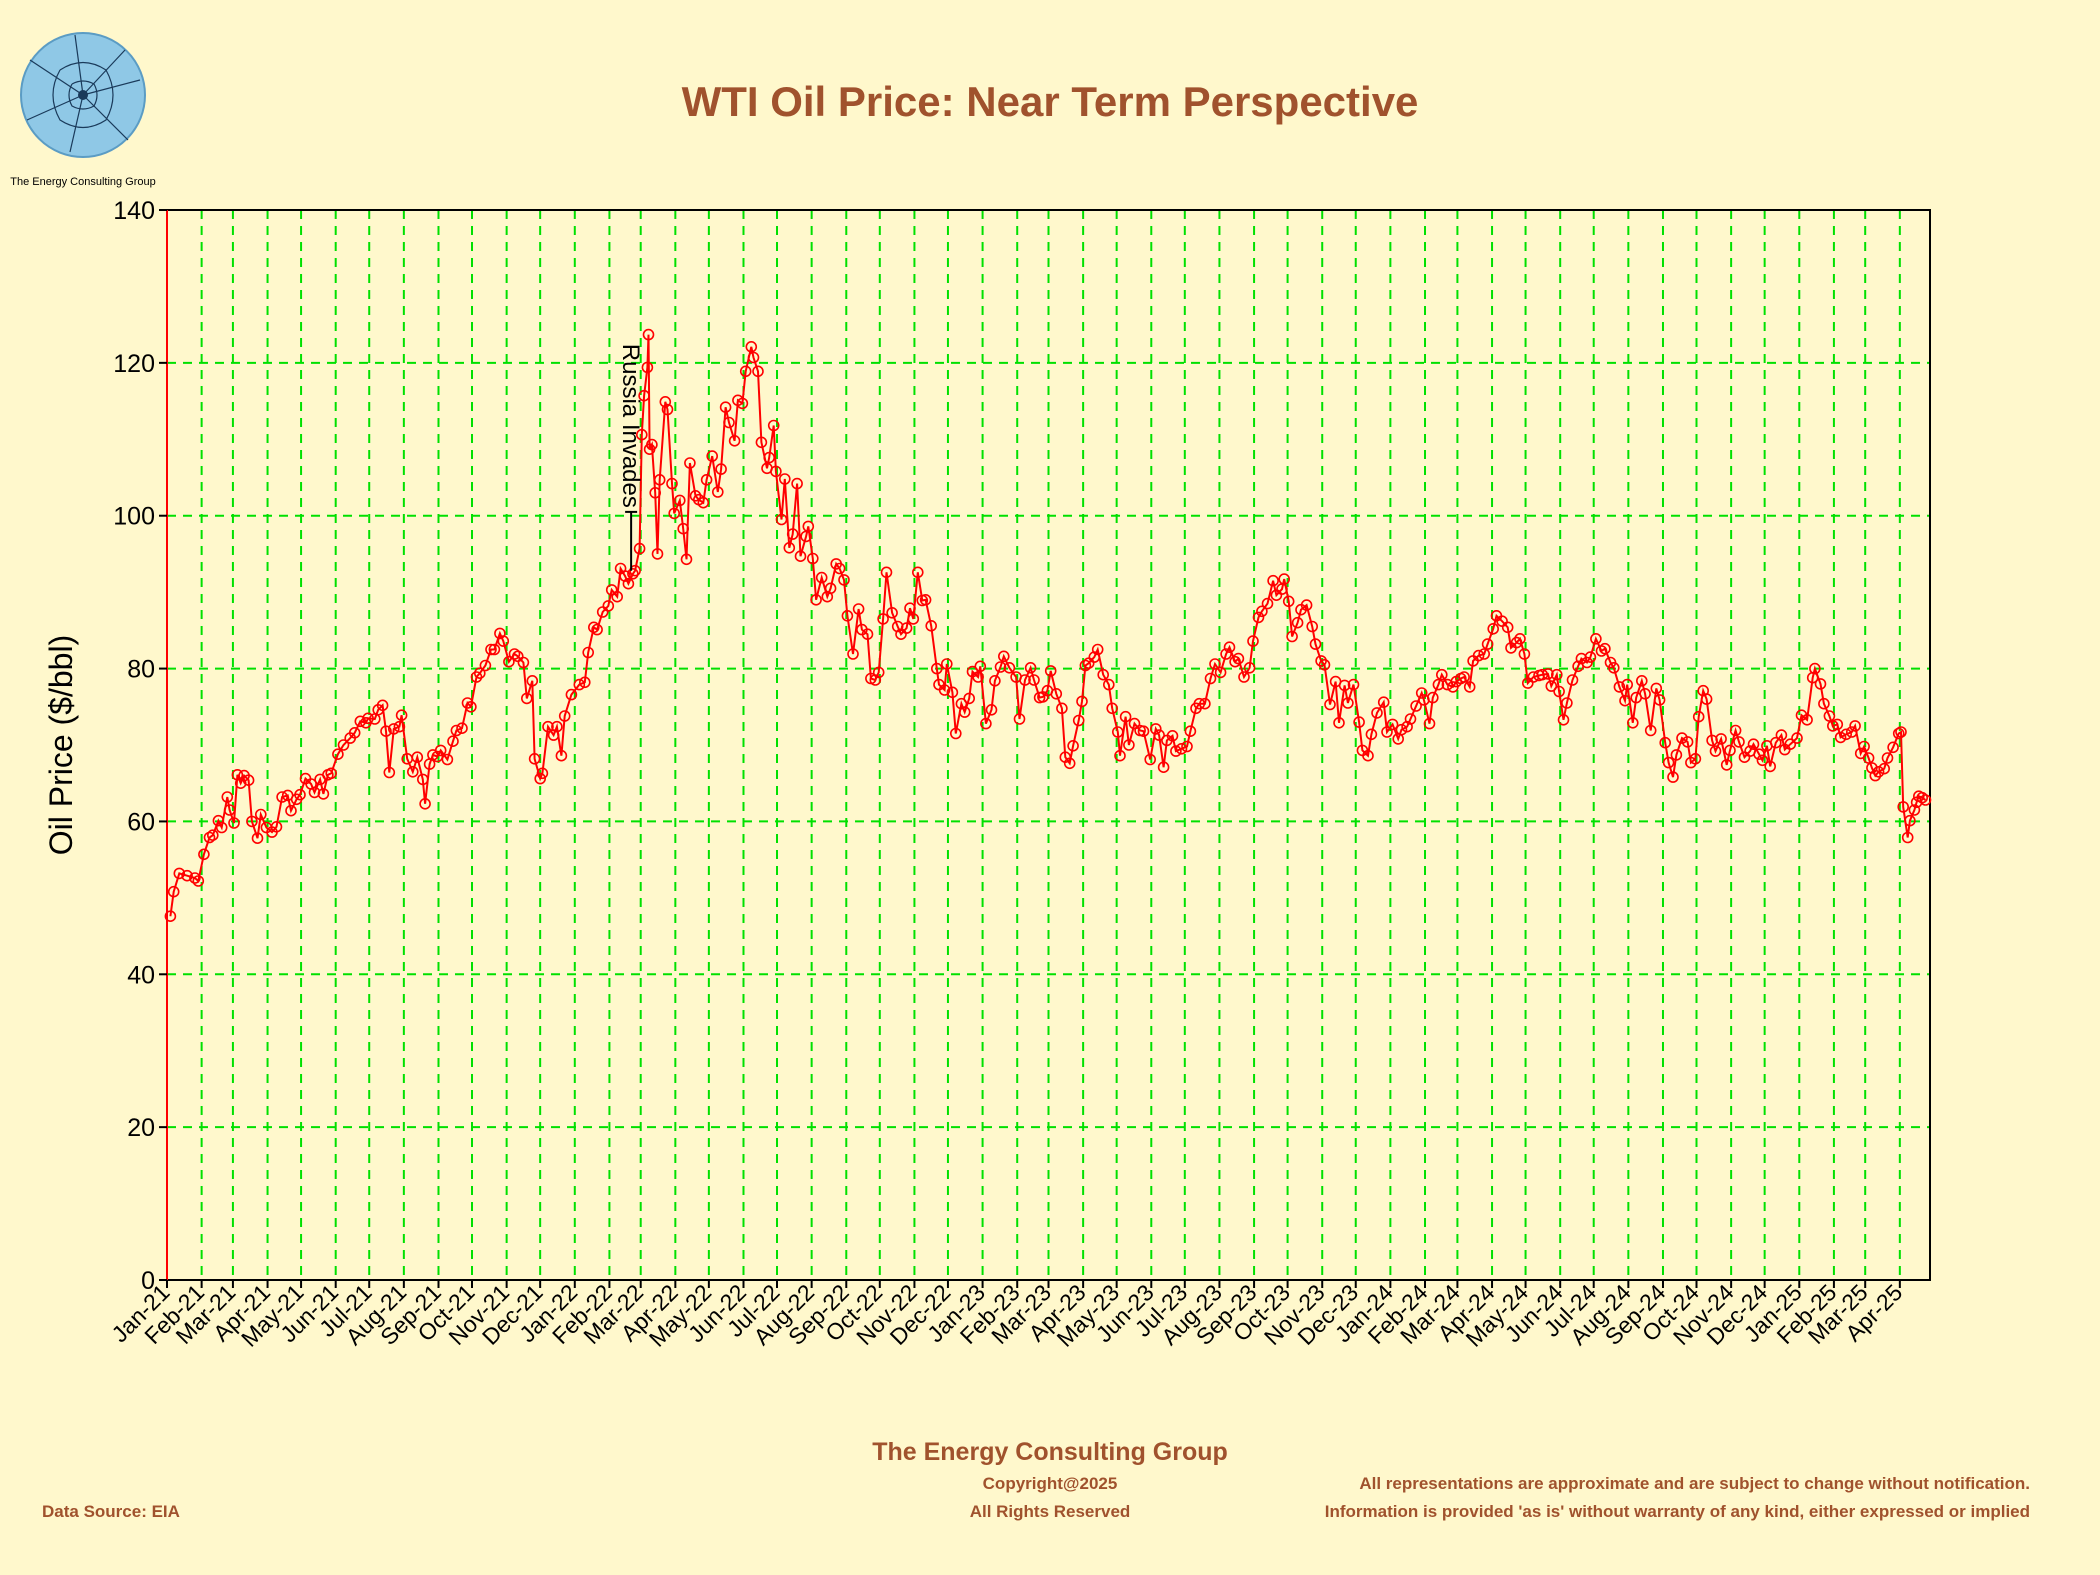 Image resolution: width=2100 pixels, height=1575 pixels. I want to click on y-tick-label: 0, so click(148, 1281).